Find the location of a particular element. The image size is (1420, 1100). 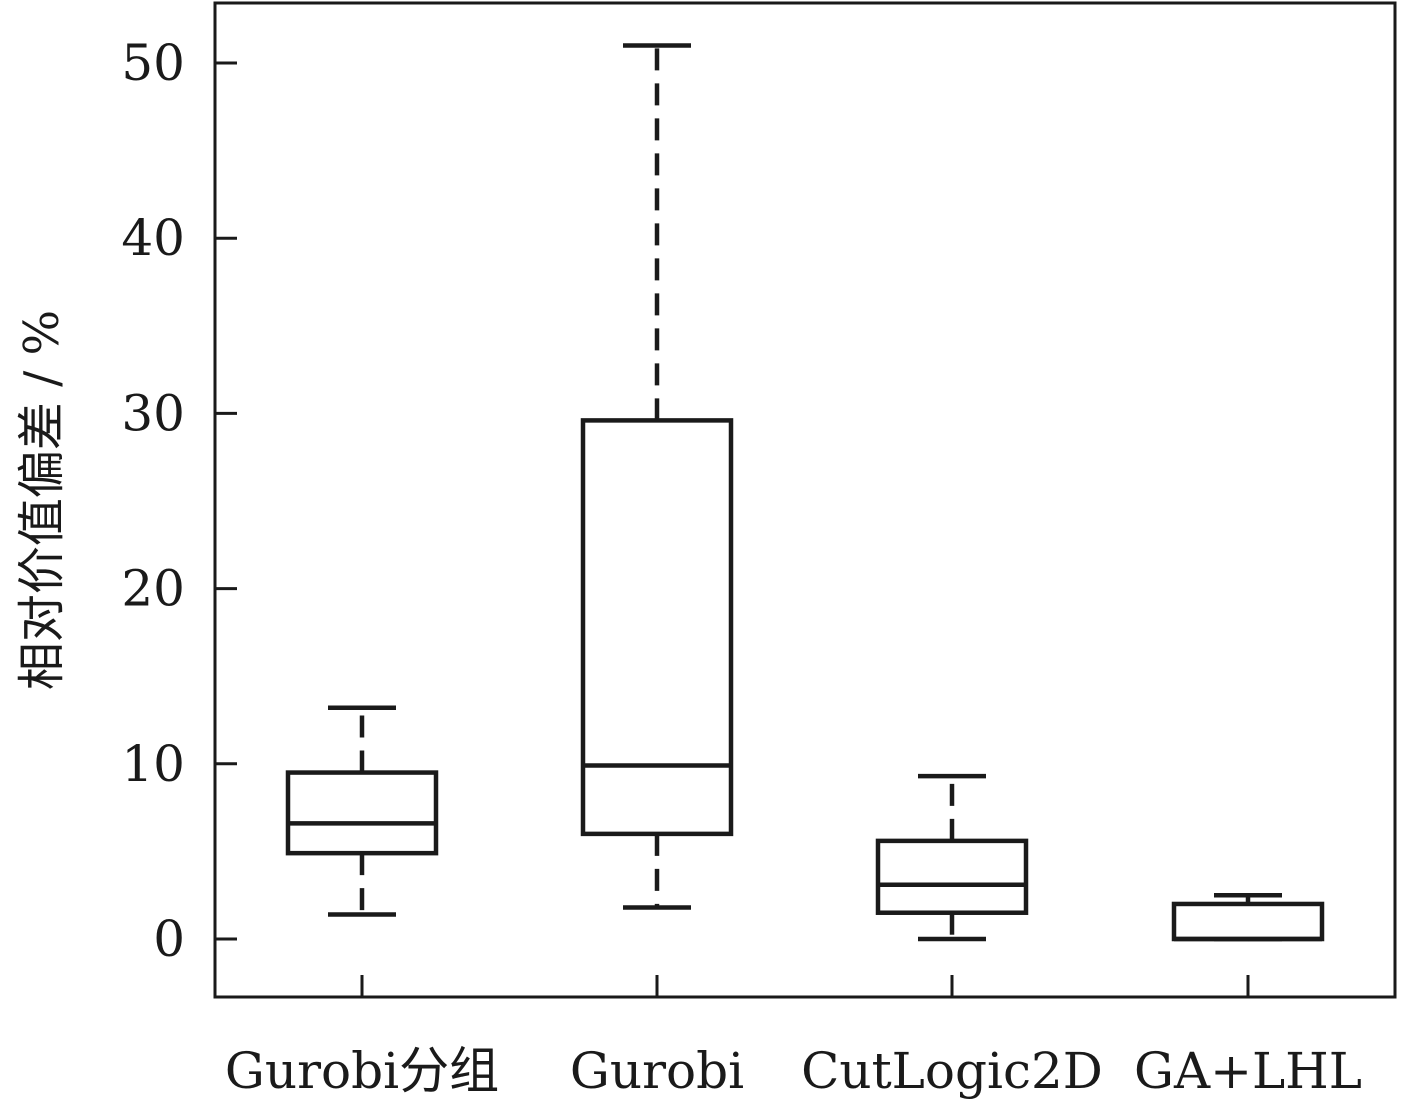

x-category-label: GA+LHL is located at coordinates (1248, 1071).